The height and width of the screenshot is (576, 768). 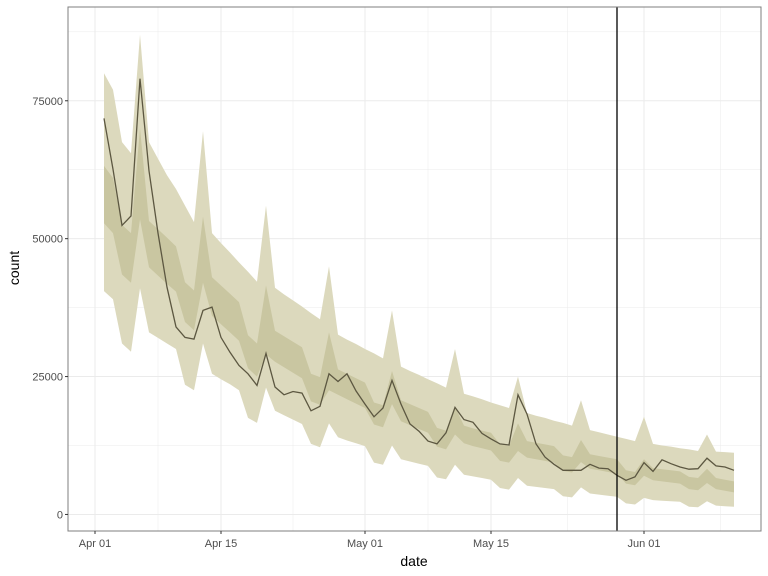 What do you see at coordinates (413, 561) in the screenshot?
I see `x-axis-title: date` at bounding box center [413, 561].